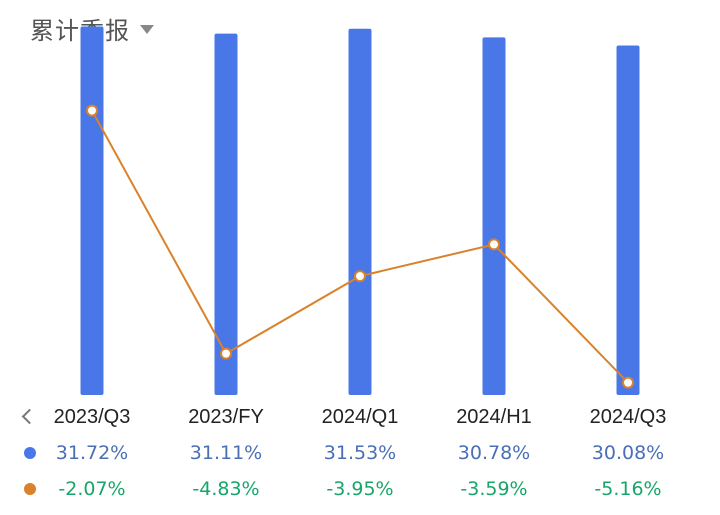 This screenshot has width=720, height=515. What do you see at coordinates (628, 417) in the screenshot?
I see `x-tick-label-4: 2024/Q3` at bounding box center [628, 417].